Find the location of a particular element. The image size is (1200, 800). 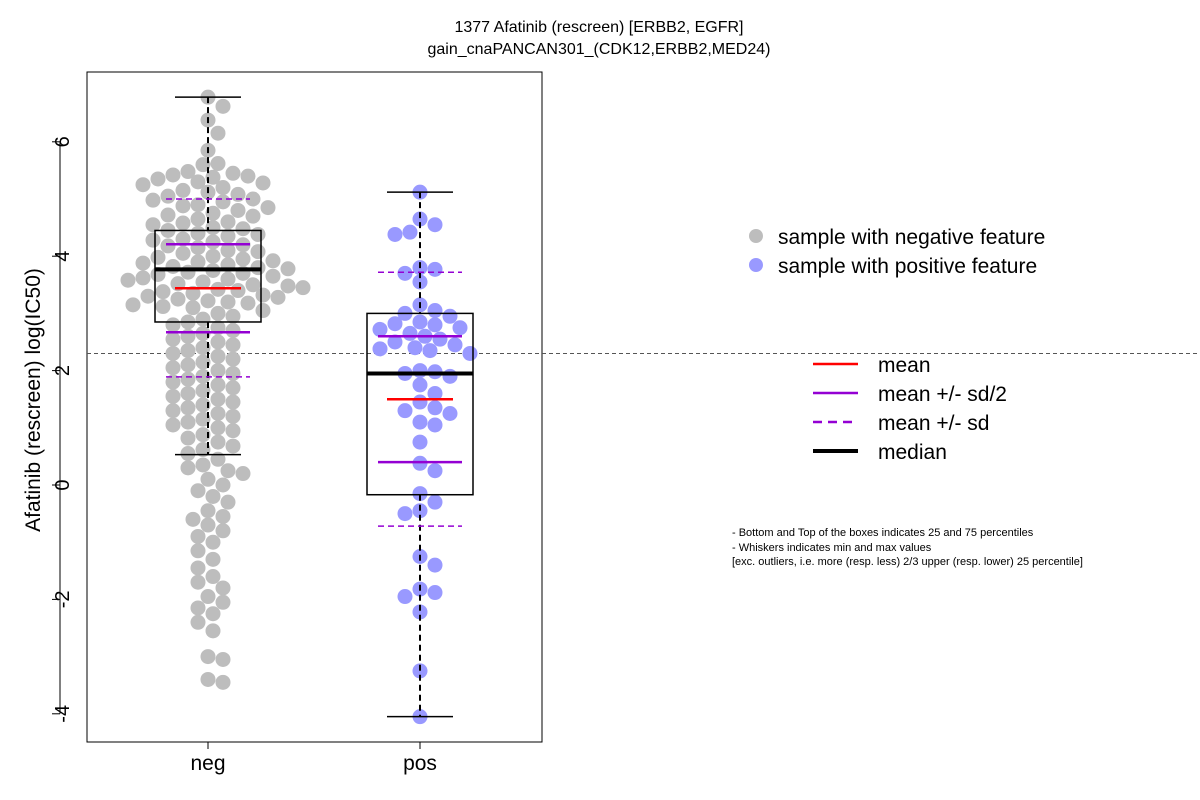

legend-point-label-1: sample with positive feature is located at coordinates (907, 266).